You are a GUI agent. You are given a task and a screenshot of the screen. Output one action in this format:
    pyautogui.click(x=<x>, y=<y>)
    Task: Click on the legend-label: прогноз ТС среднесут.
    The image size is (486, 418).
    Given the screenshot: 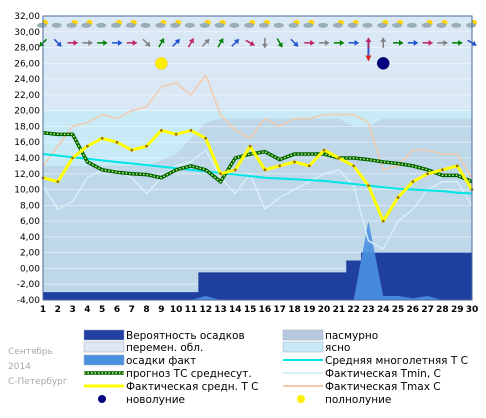 What is the action you would take?
    pyautogui.click(x=189, y=374)
    